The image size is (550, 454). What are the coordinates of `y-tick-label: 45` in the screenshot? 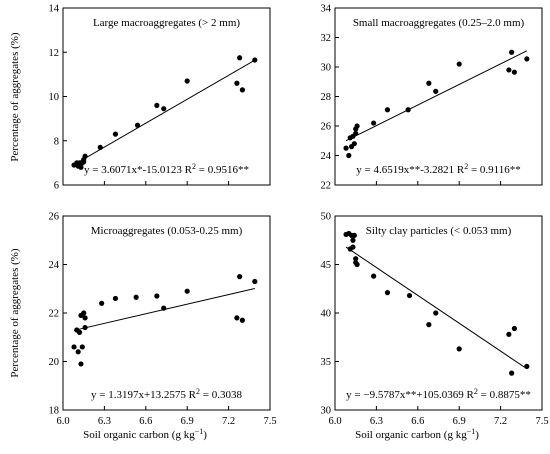 It's located at (326, 265).